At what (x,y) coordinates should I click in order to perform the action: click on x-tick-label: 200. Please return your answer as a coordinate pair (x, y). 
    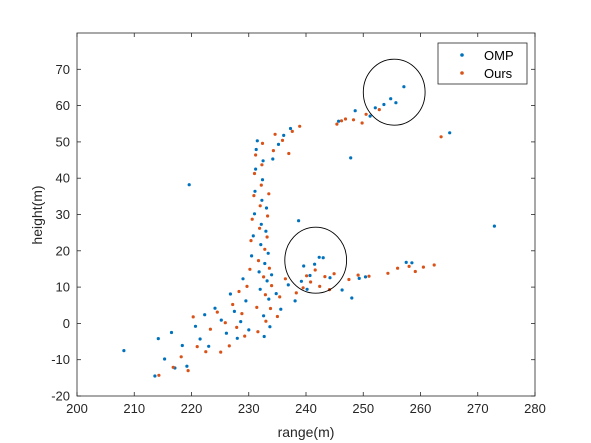
    Looking at the image, I should click on (77, 408).